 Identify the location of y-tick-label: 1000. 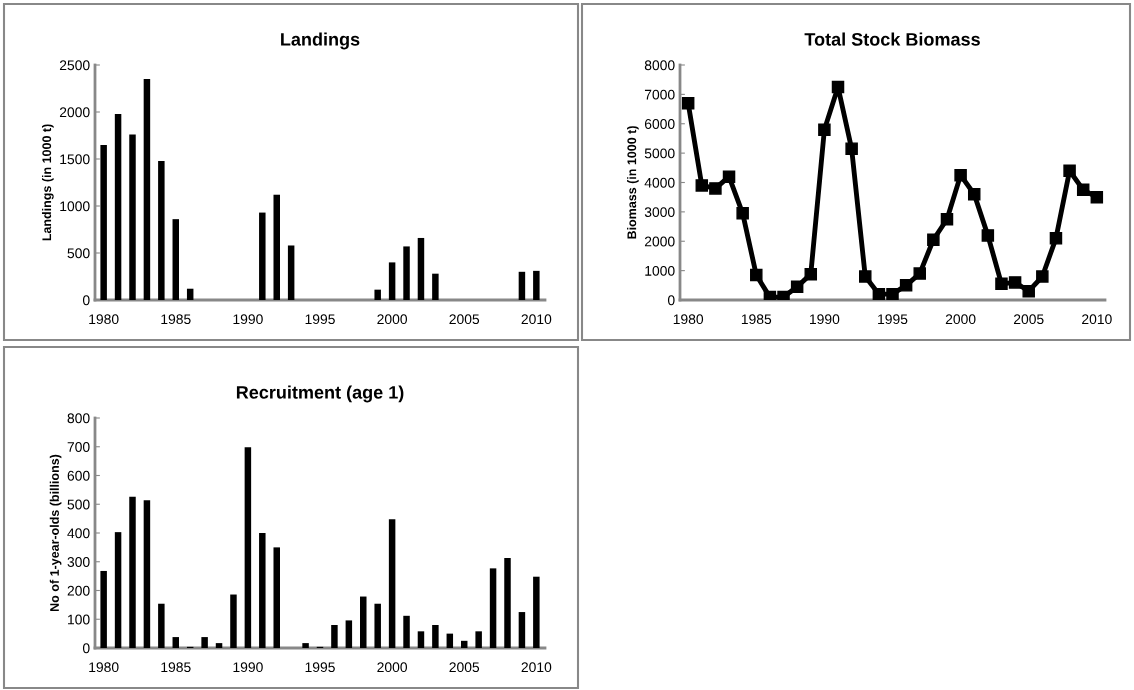
(660, 270).